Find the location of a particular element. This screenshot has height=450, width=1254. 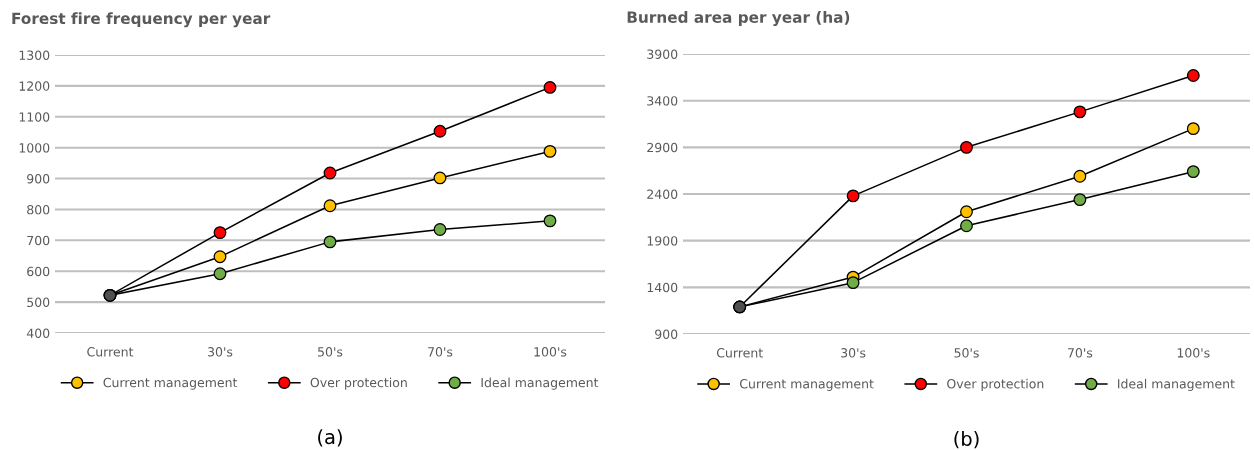

y-tick-label: 600 is located at coordinates (38, 271).